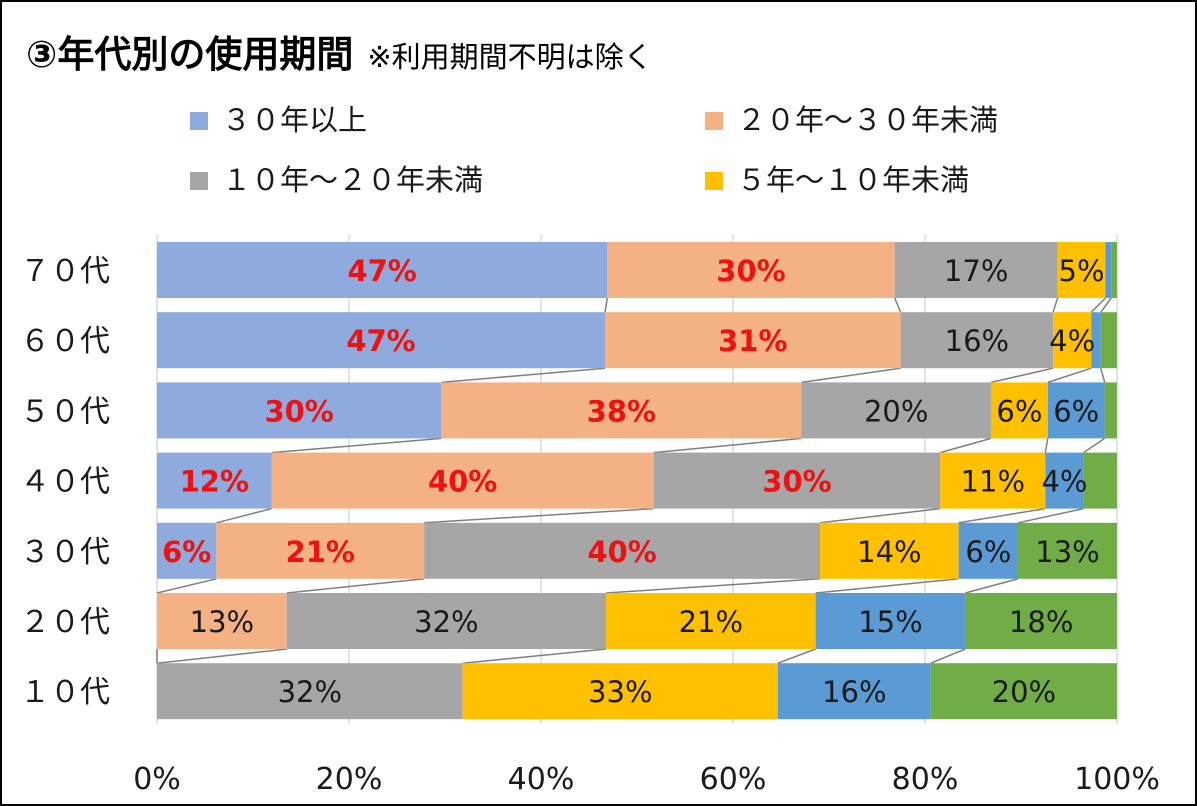 Image resolution: width=1197 pixels, height=806 pixels. What do you see at coordinates (510, 57) in the screenshot?
I see `chart-title-note: ※利用期間不明は除く` at bounding box center [510, 57].